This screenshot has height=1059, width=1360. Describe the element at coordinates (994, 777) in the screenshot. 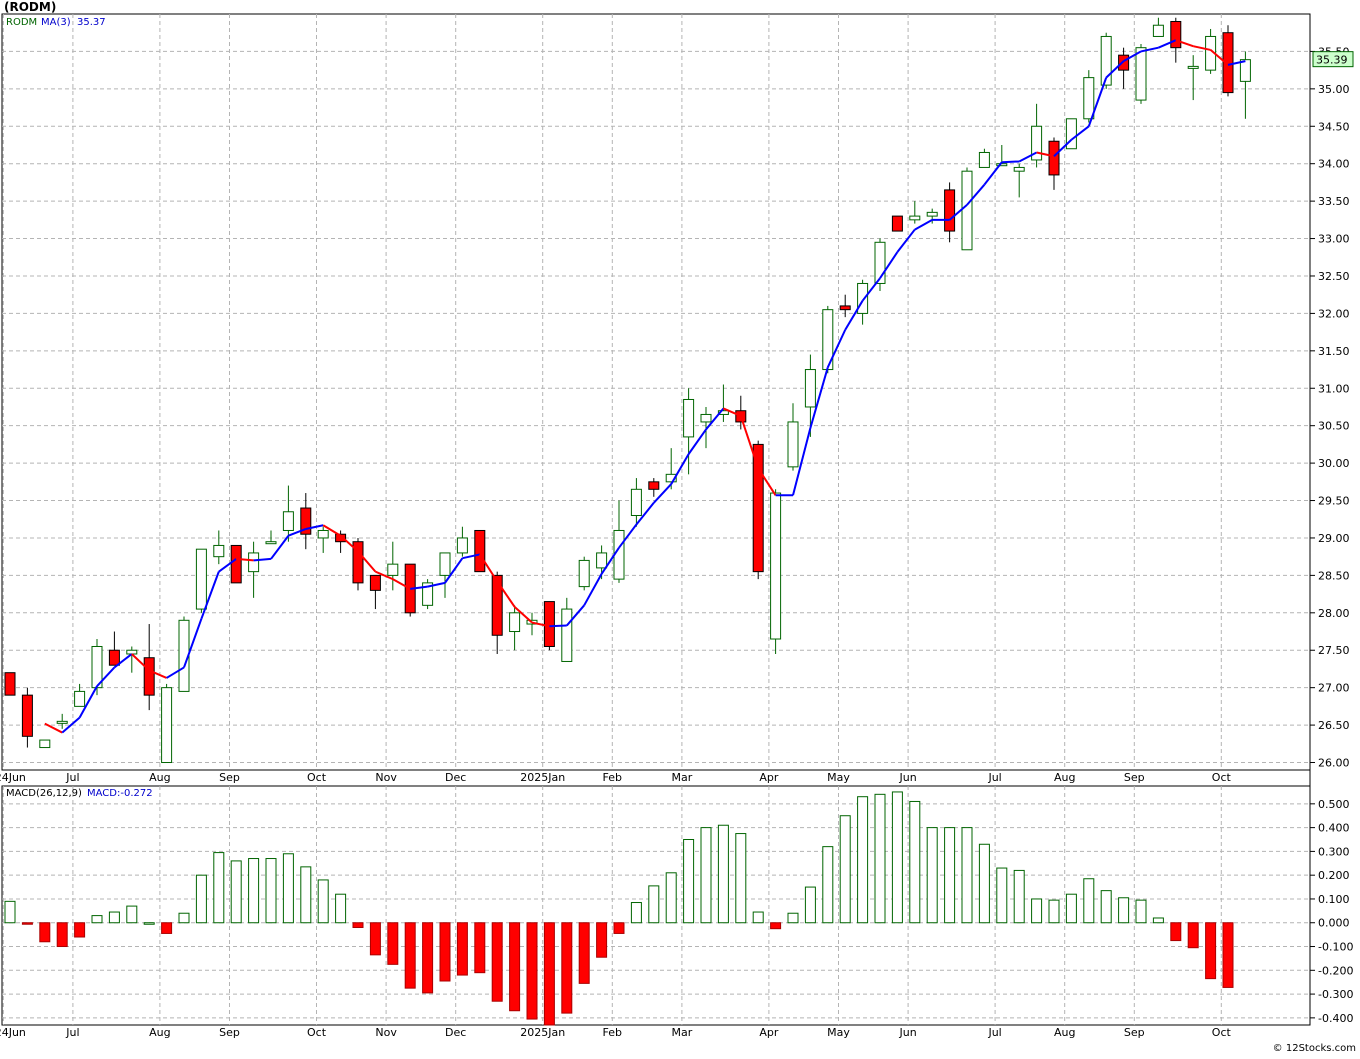

I see `price-x-label: Jul` at that location.